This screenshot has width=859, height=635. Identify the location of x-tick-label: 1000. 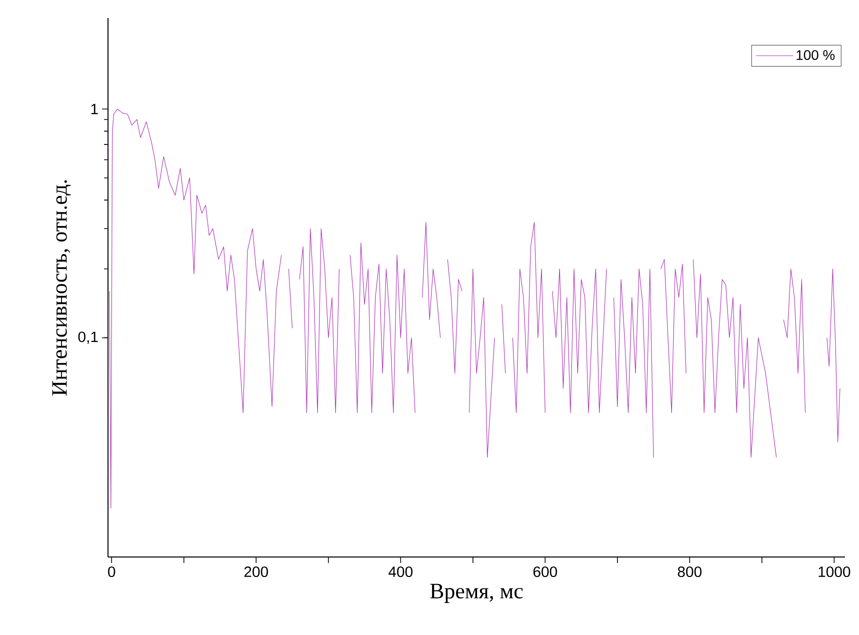
(834, 572).